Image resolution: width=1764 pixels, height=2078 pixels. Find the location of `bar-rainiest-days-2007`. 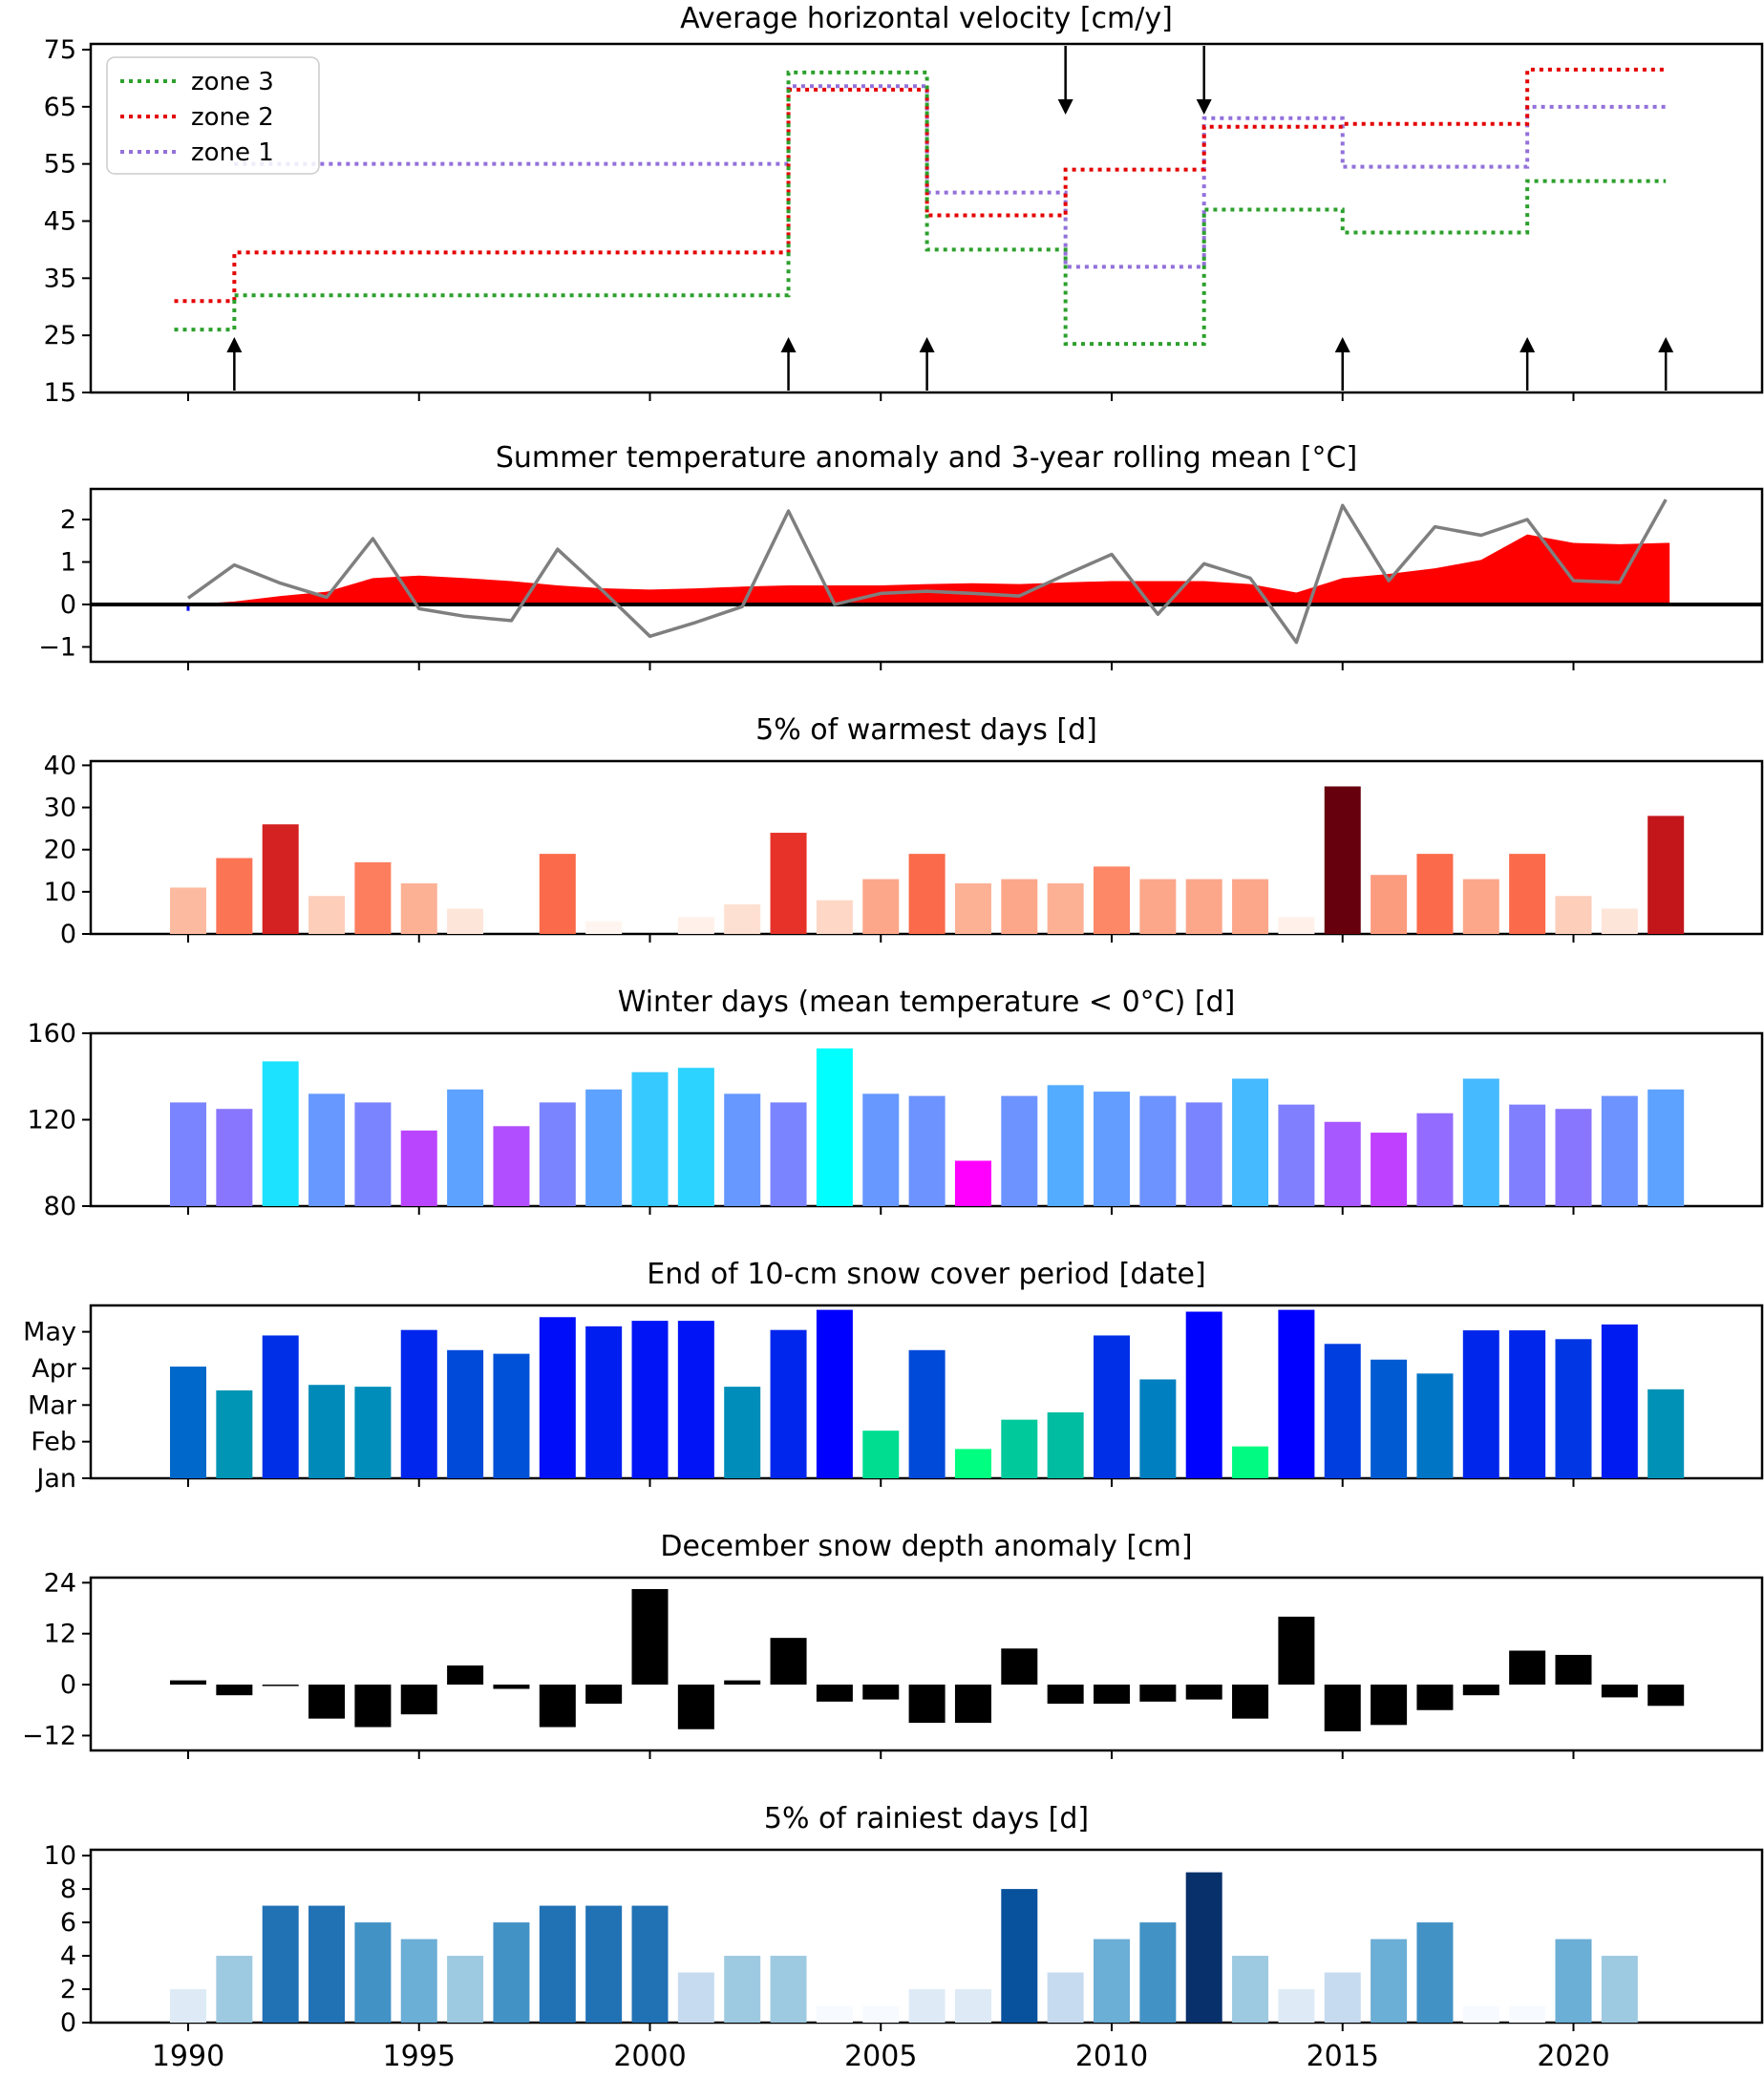

bar-rainiest-days-2007 is located at coordinates (972, 2006).